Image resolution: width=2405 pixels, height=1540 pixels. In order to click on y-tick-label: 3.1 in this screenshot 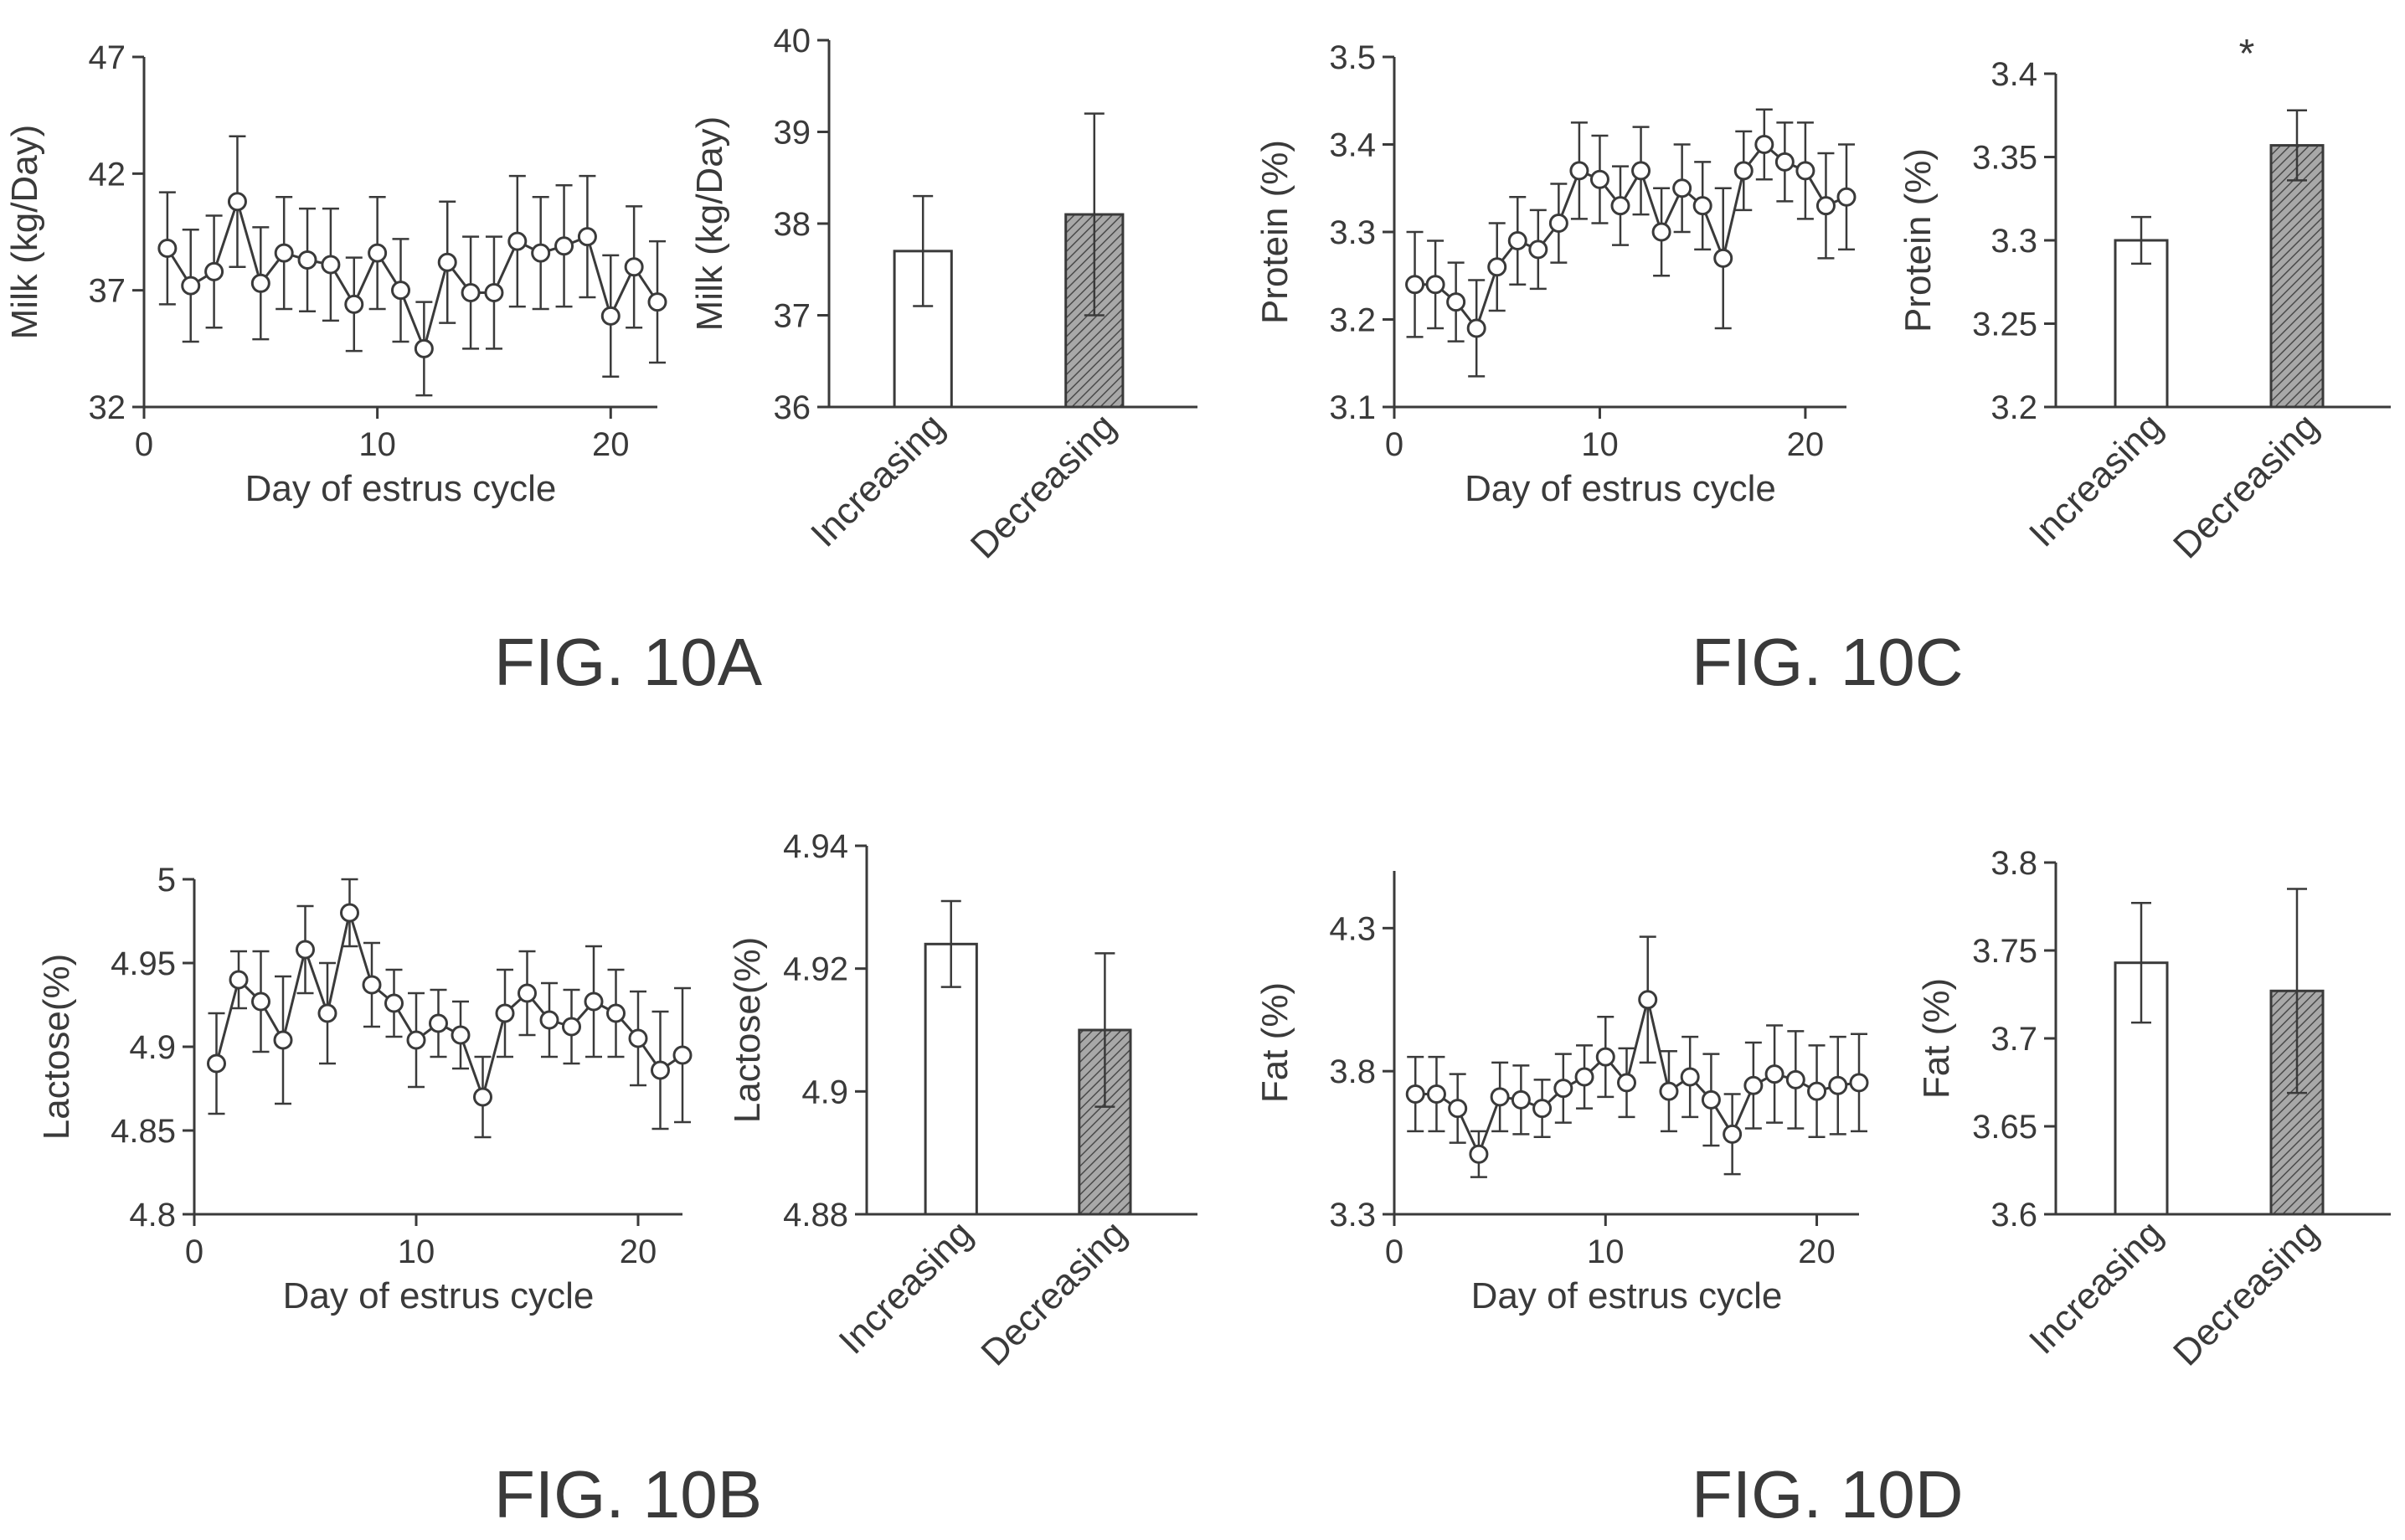, I will do `click(1353, 408)`.